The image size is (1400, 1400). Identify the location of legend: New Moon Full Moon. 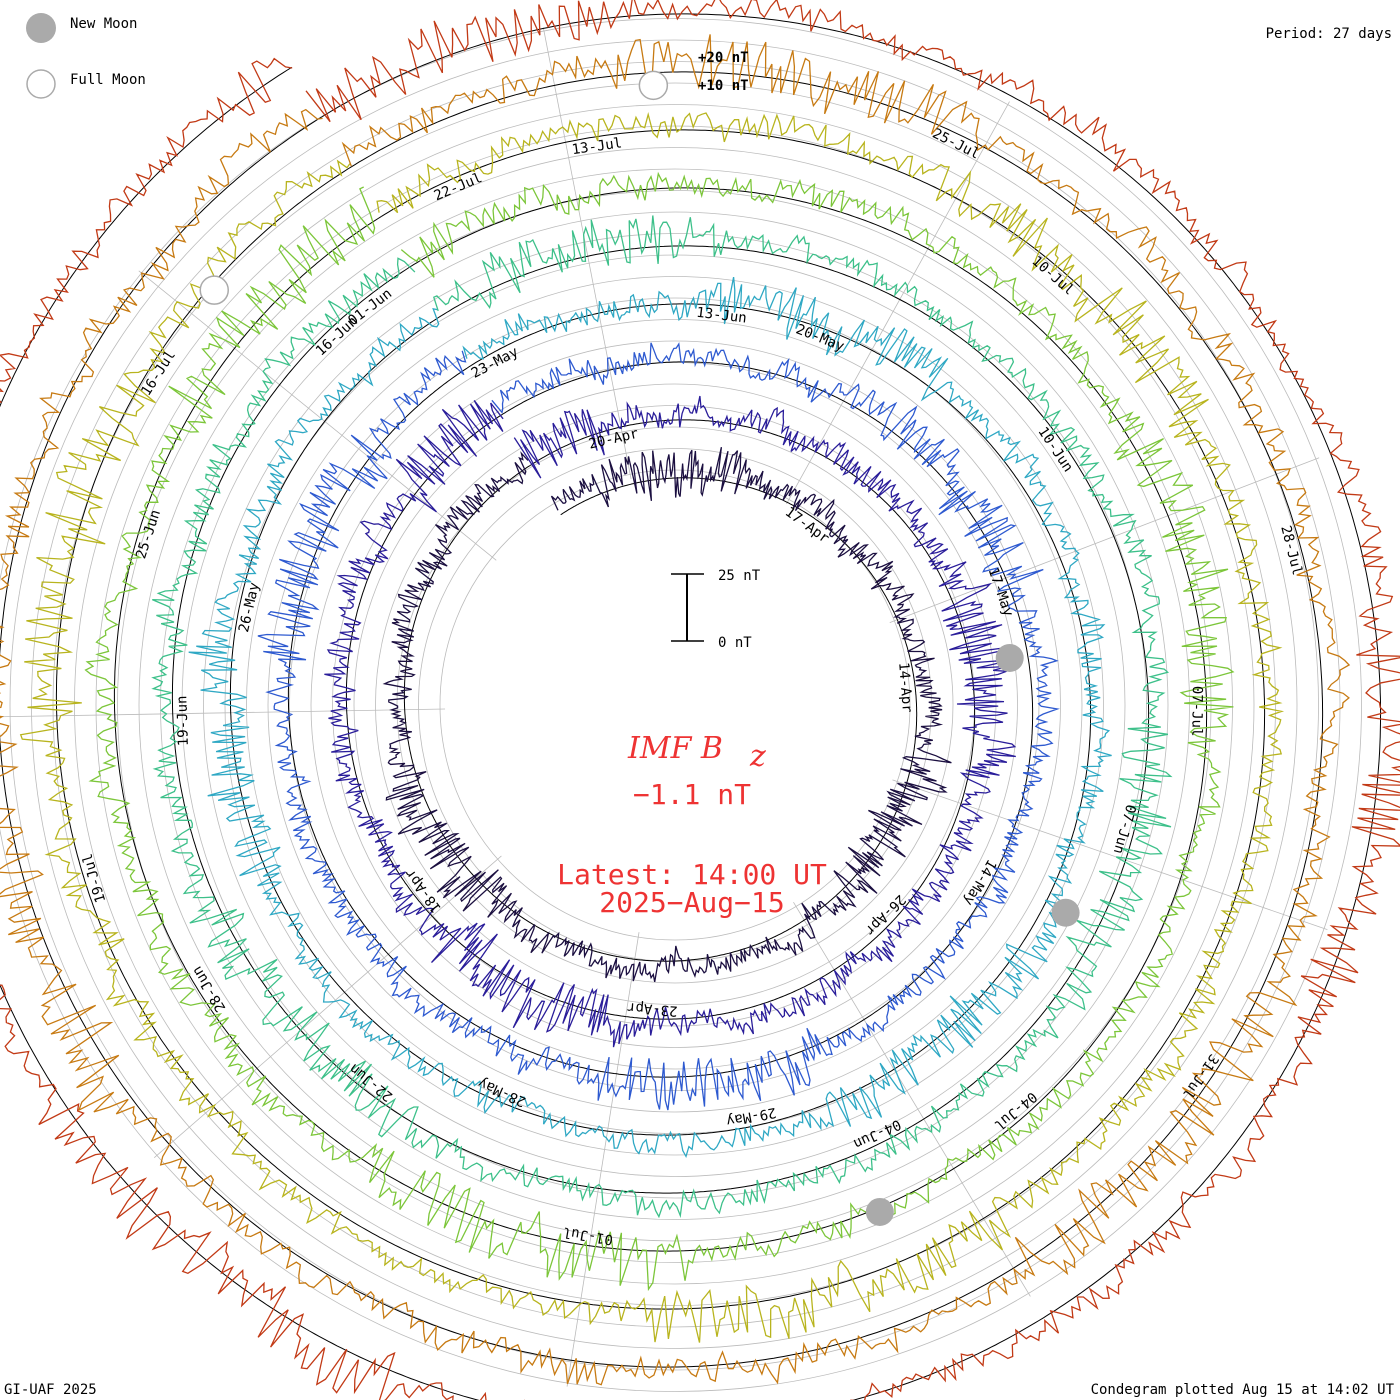
(86, 56).